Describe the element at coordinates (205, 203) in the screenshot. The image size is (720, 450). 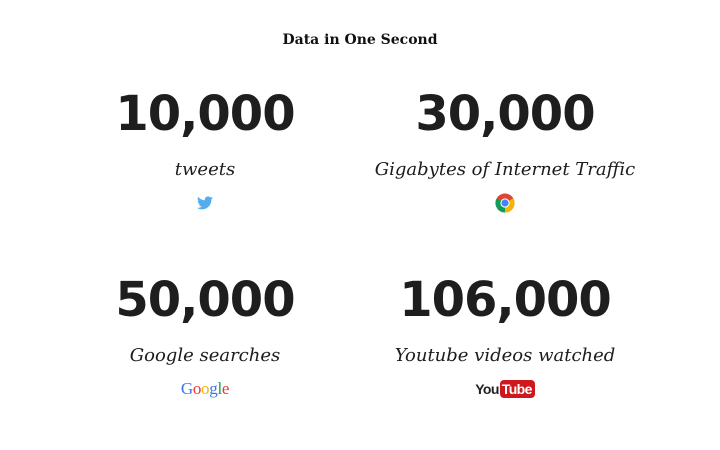
I see `twitter-bird-icon` at that location.